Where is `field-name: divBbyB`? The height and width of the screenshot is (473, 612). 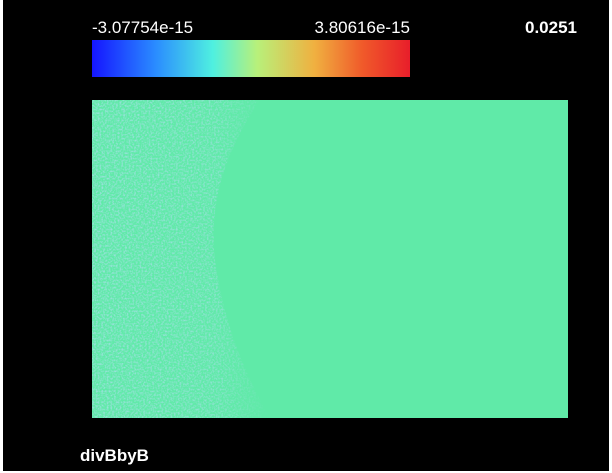
field-name: divBbyB is located at coordinates (114, 455).